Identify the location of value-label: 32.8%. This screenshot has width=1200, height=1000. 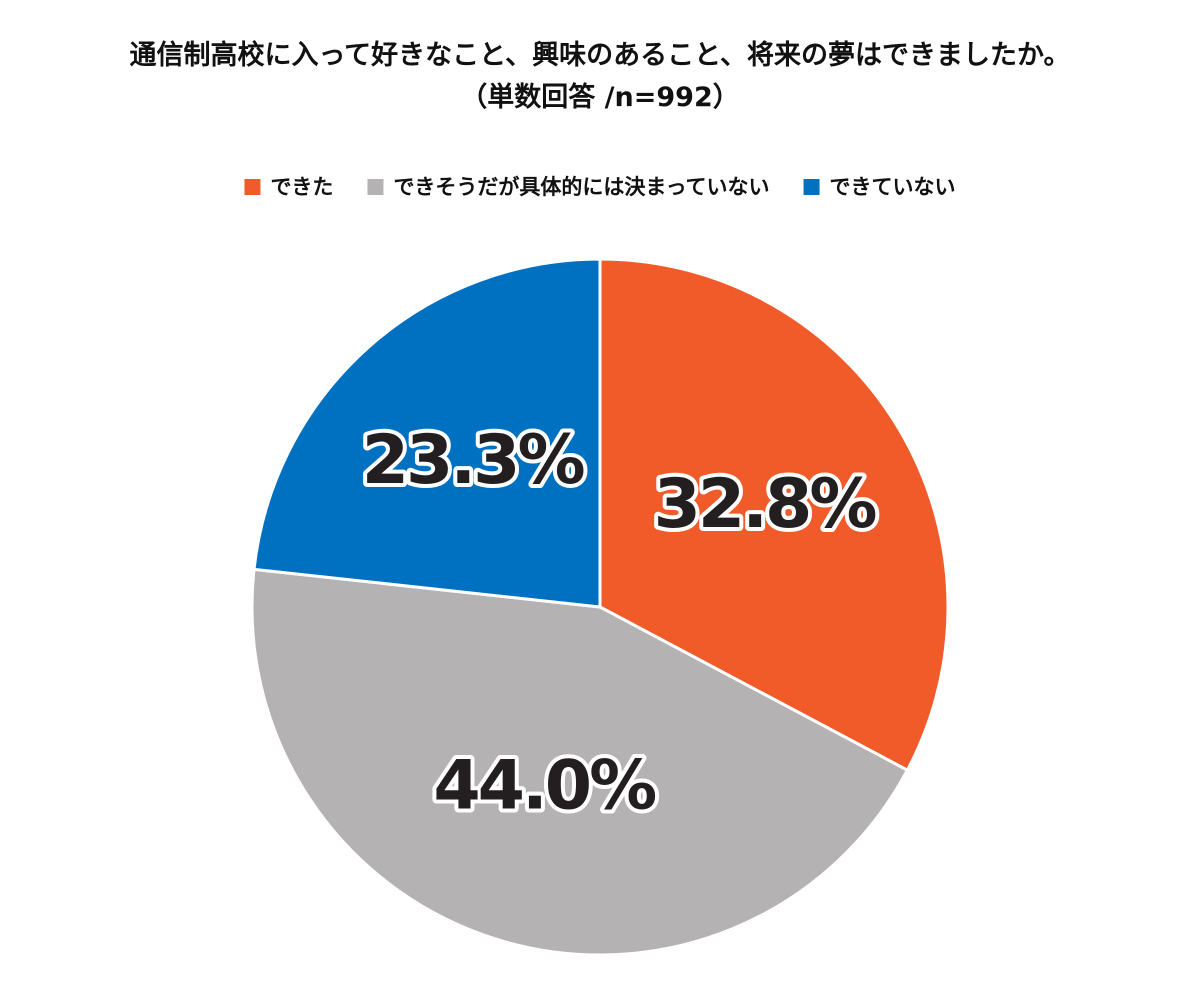
(765, 504).